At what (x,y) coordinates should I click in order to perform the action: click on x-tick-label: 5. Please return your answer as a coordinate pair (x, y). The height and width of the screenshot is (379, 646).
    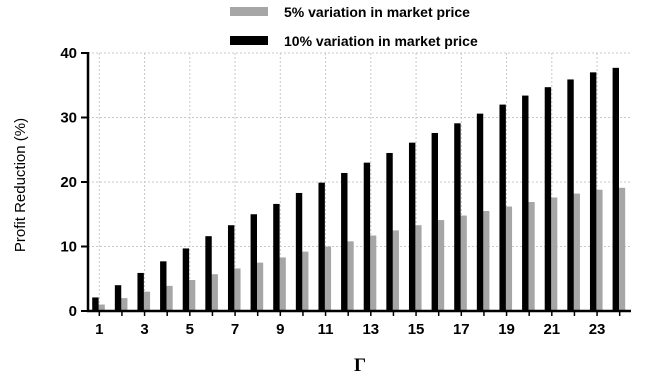
    Looking at the image, I should click on (190, 329).